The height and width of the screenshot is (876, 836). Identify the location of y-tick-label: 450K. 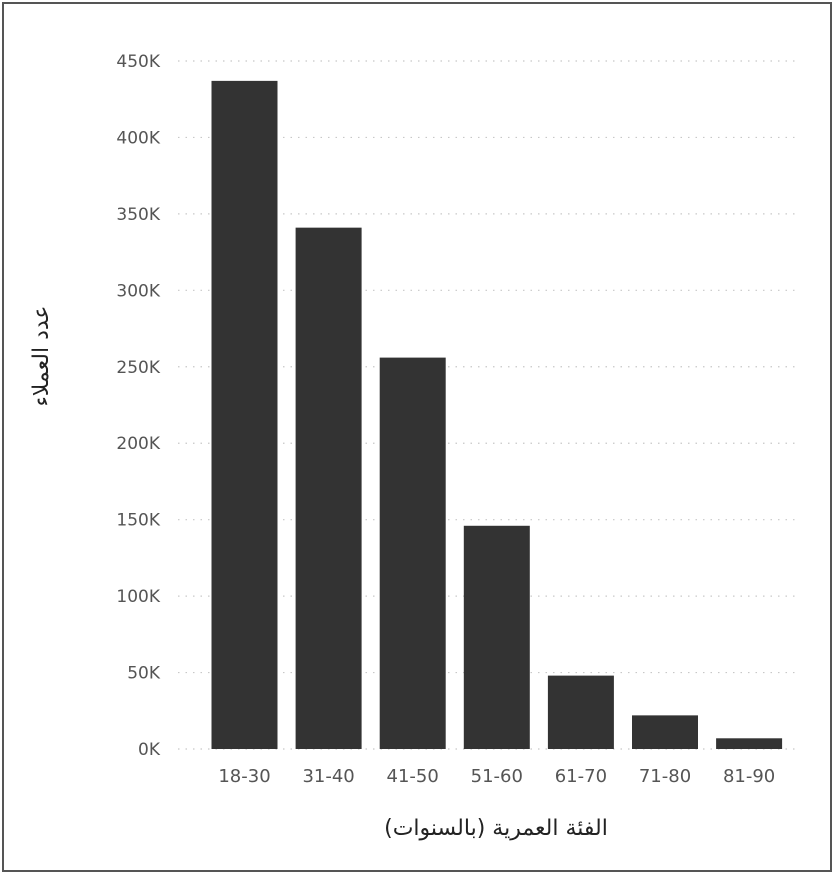
(138, 62).